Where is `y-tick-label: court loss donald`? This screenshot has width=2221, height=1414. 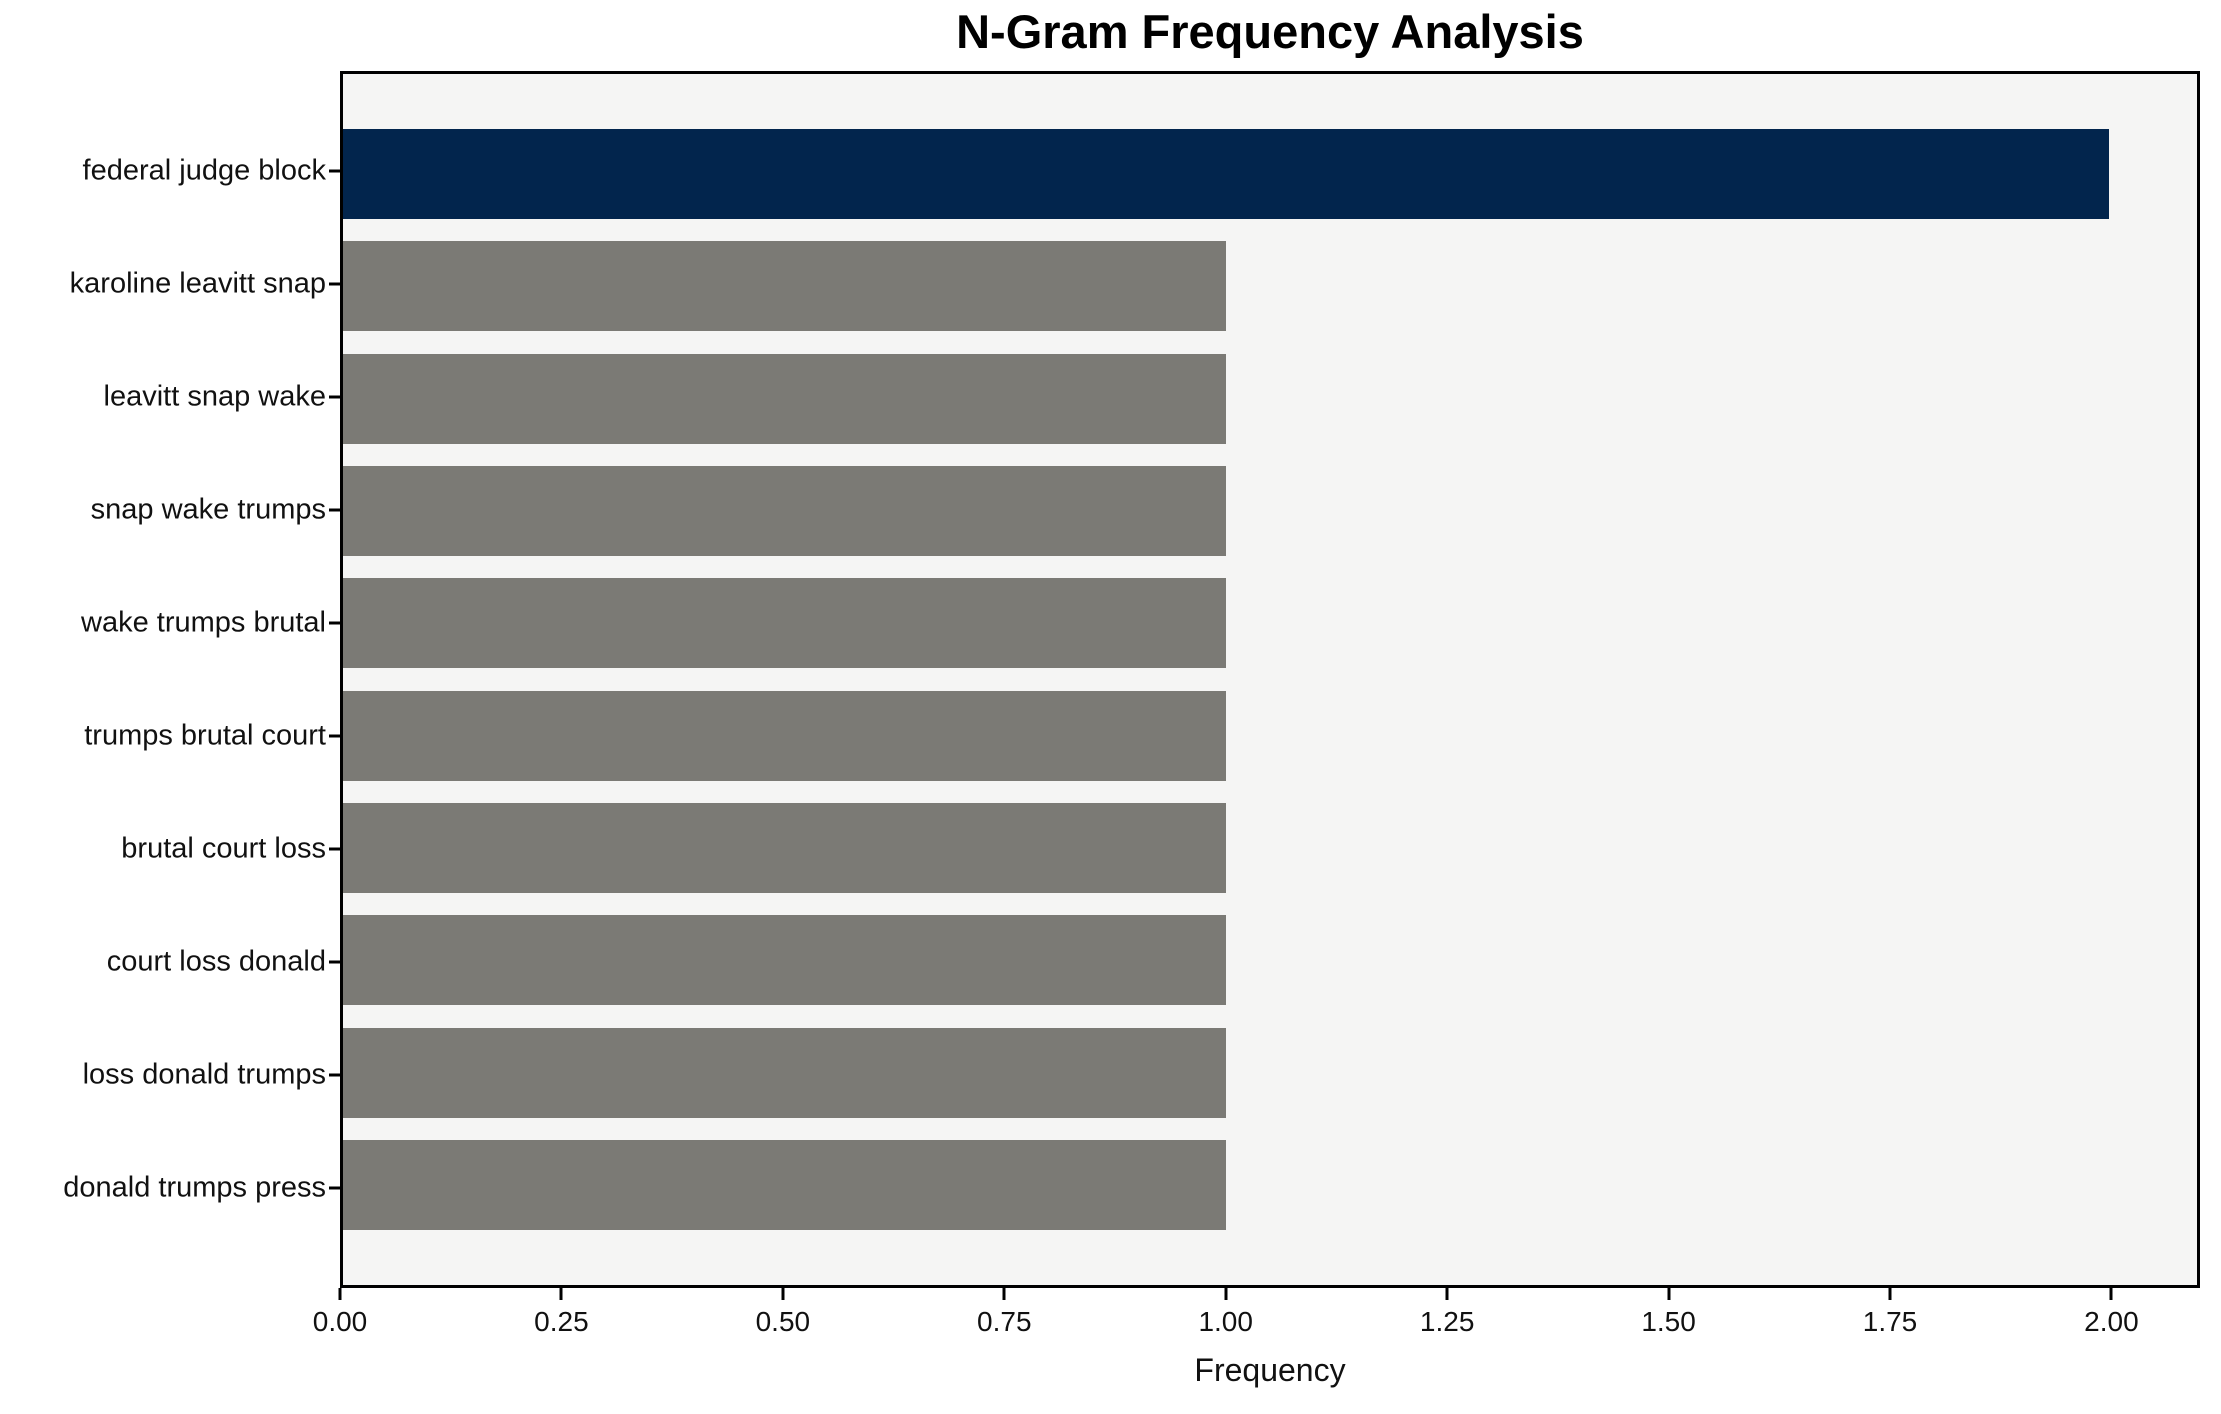 y-tick-label: court loss donald is located at coordinates (216, 961).